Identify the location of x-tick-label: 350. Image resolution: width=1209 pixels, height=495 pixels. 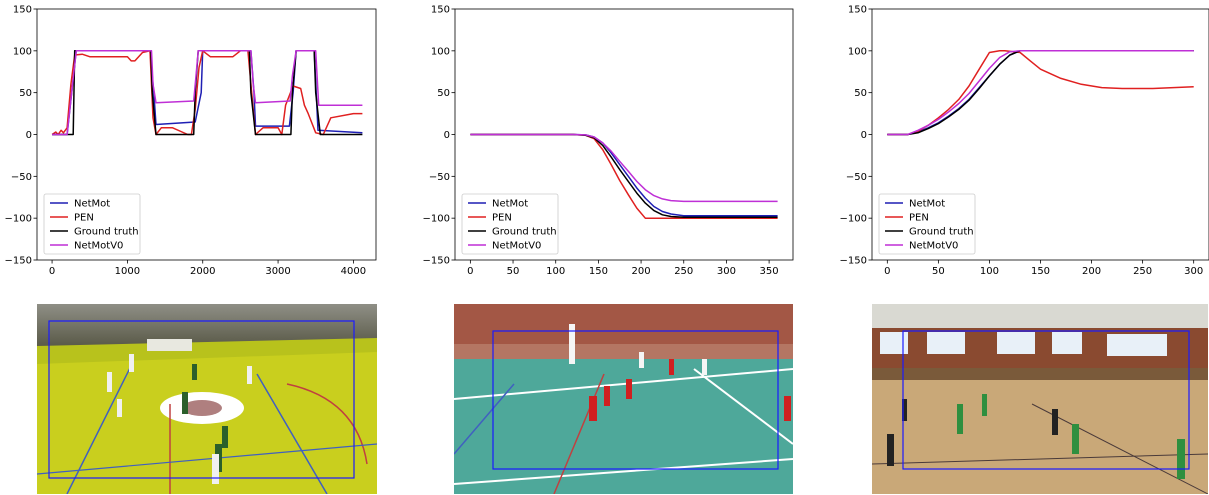
(769, 271).